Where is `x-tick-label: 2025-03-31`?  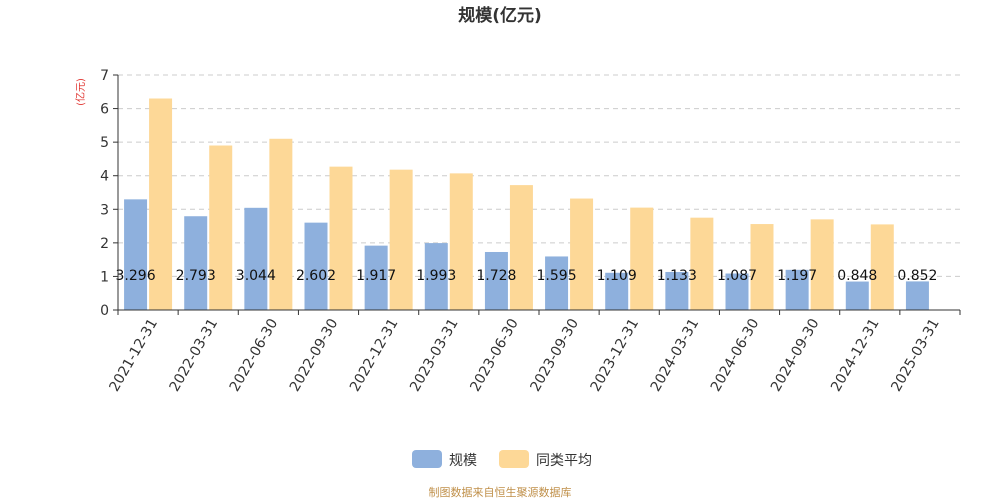
x-tick-label: 2025-03-31 is located at coordinates (915, 355).